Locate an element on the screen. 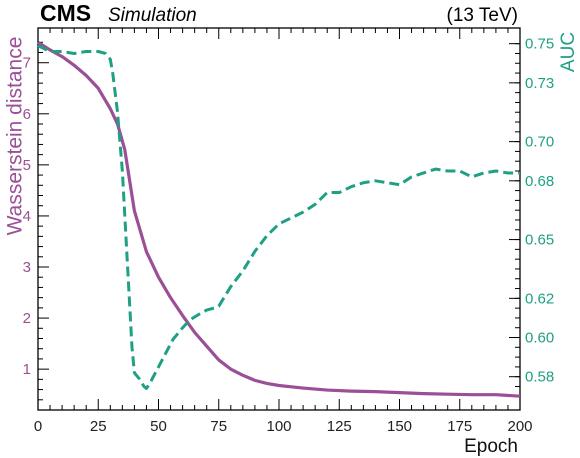 The height and width of the screenshot is (458, 580). x-tick-label: 75 is located at coordinates (218, 426).